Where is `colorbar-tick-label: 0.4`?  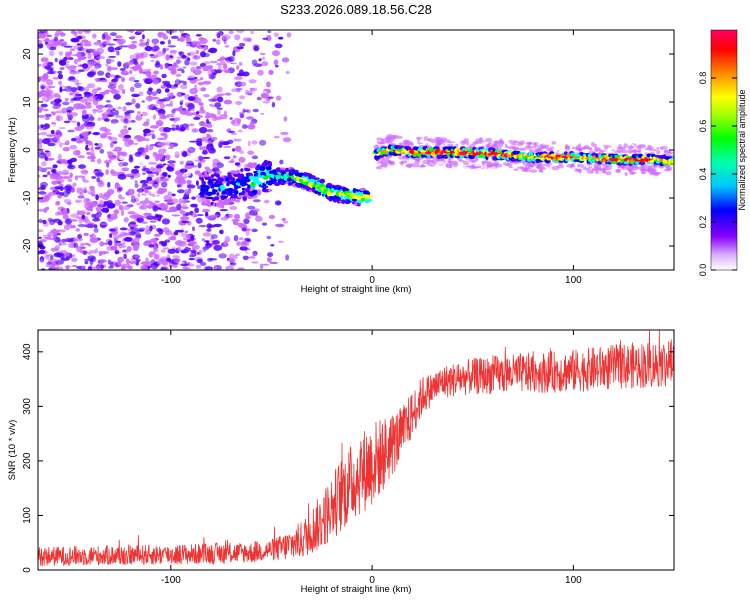
colorbar-tick-label: 0.4 is located at coordinates (703, 174).